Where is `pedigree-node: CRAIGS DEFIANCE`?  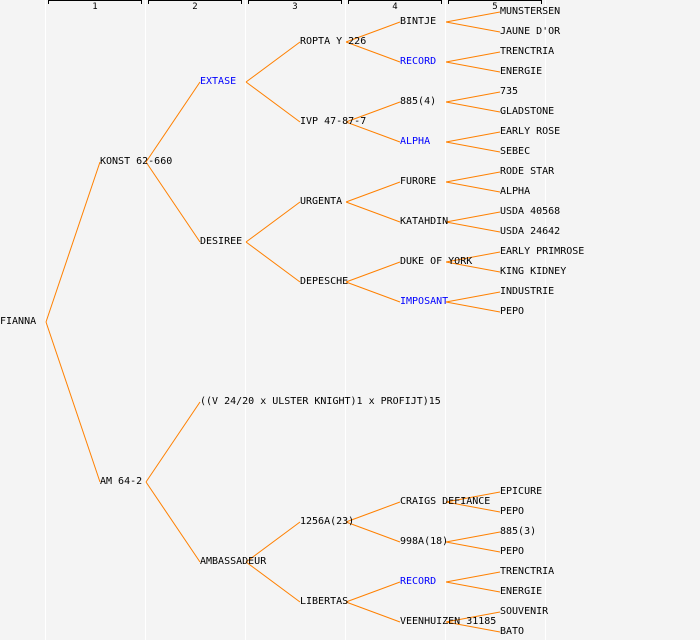
pedigree-node: CRAIGS DEFIANCE is located at coordinates (445, 501).